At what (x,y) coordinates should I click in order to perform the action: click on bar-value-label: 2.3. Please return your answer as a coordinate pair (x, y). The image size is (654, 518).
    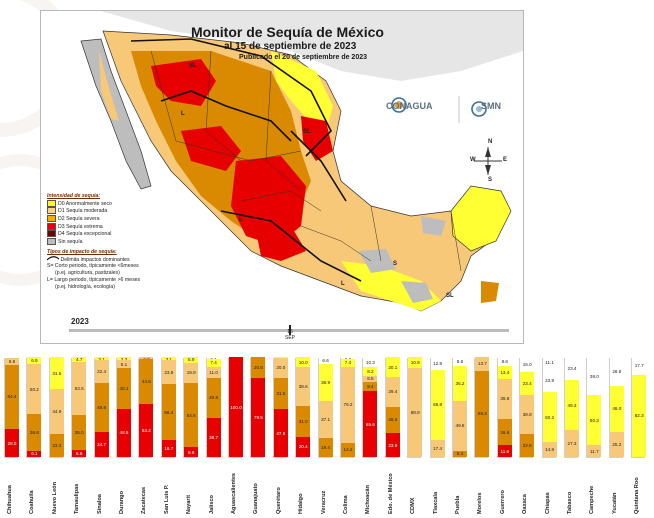
    Looking at the image, I should click on (146, 358).